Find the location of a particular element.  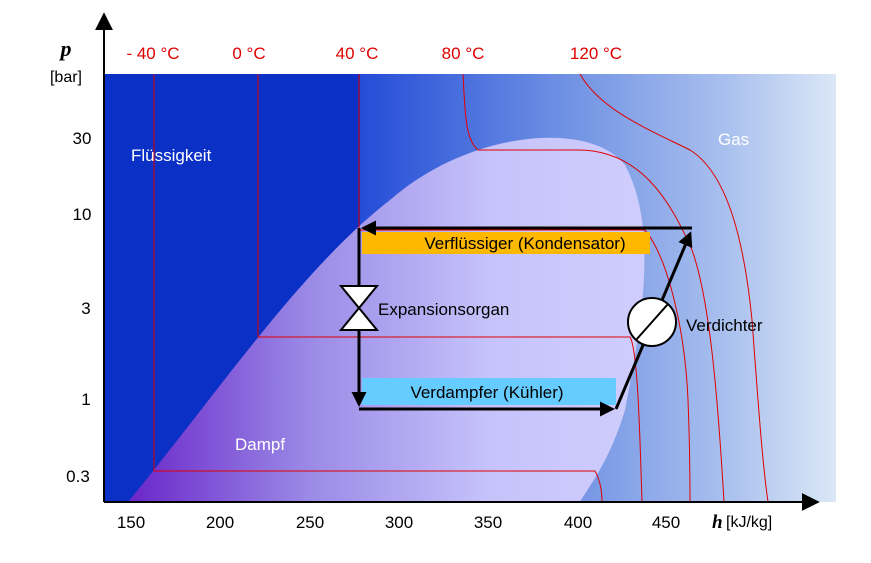

expansion-valve-icon is located at coordinates (359, 308).